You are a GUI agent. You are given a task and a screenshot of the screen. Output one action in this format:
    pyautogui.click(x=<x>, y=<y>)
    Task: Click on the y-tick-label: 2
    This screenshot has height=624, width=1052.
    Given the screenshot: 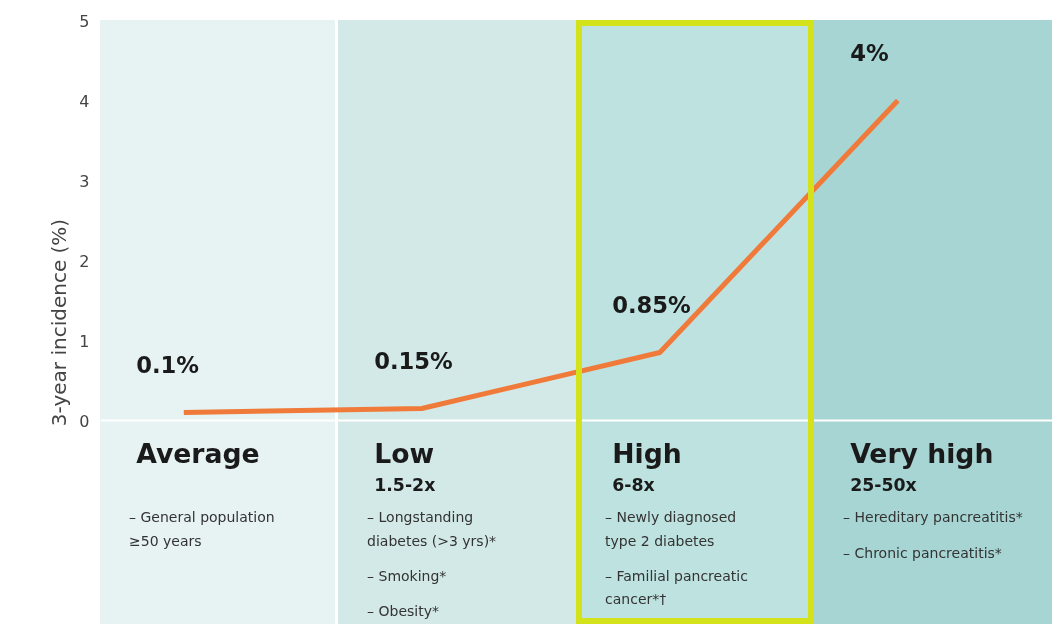 What is the action you would take?
    pyautogui.click(x=84, y=261)
    